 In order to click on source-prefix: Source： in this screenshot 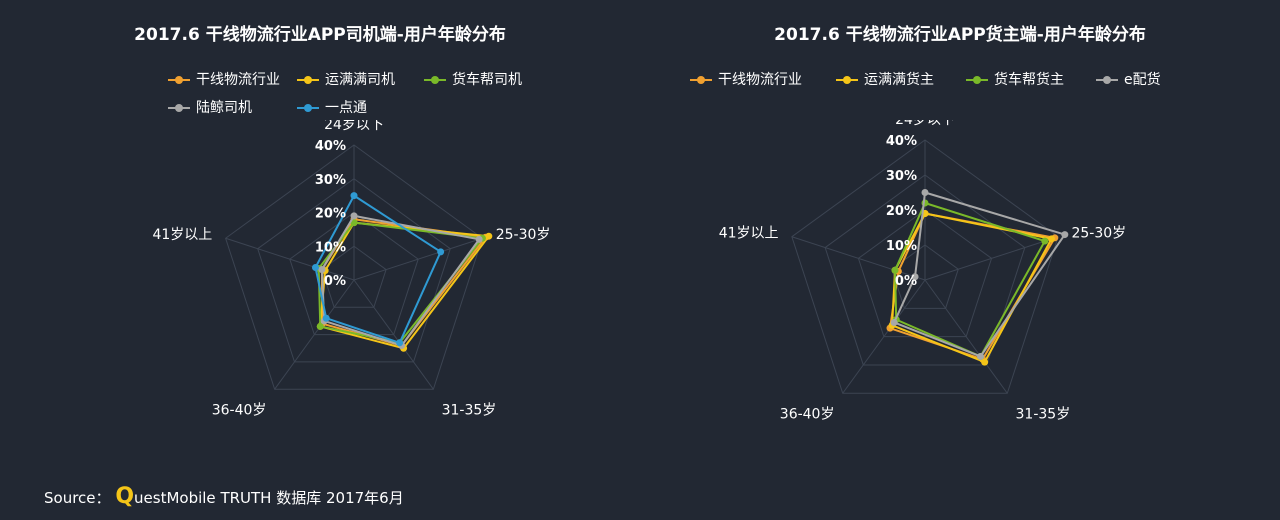, I will do `click(77, 498)`.